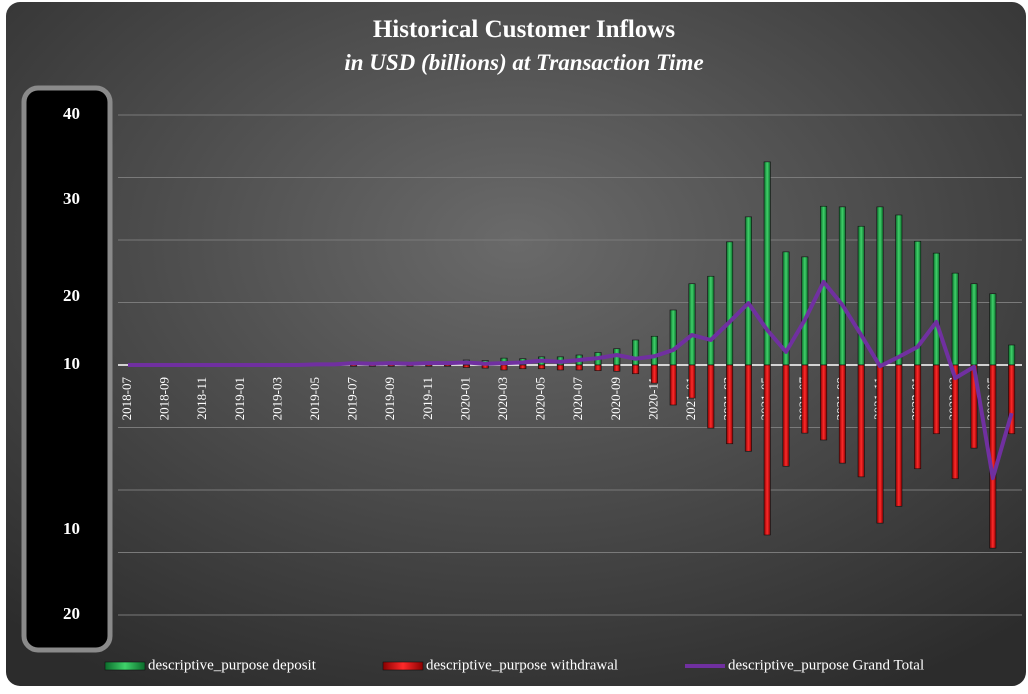 This screenshot has height=694, width=1028. What do you see at coordinates (389, 398) in the screenshot?
I see `x-tick-label: 2019-09` at bounding box center [389, 398].